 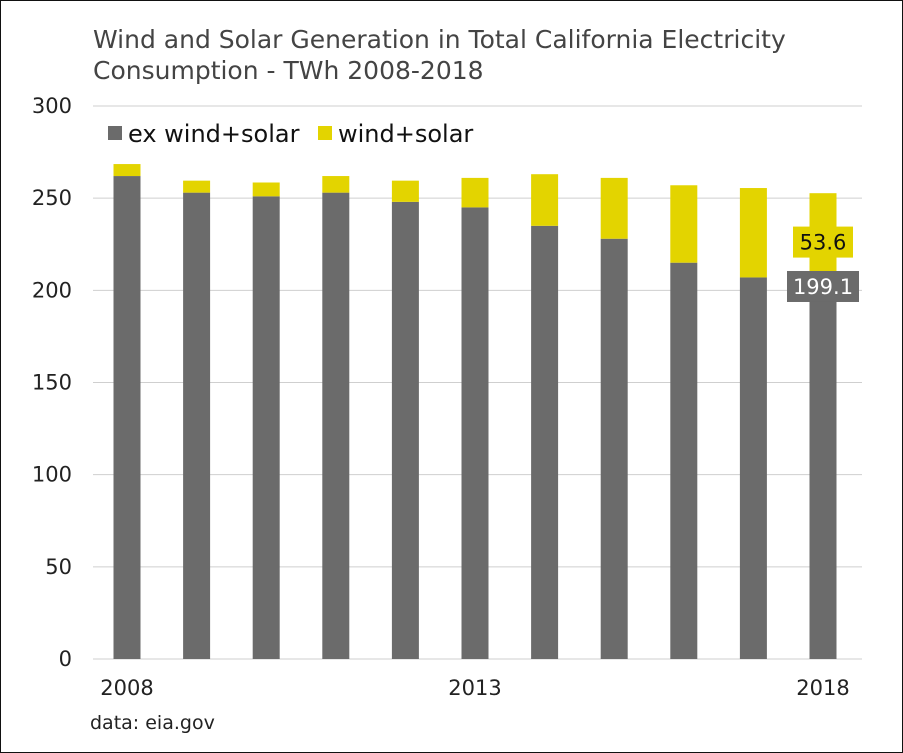 I want to click on y-tick-label: 200, so click(x=52, y=290).